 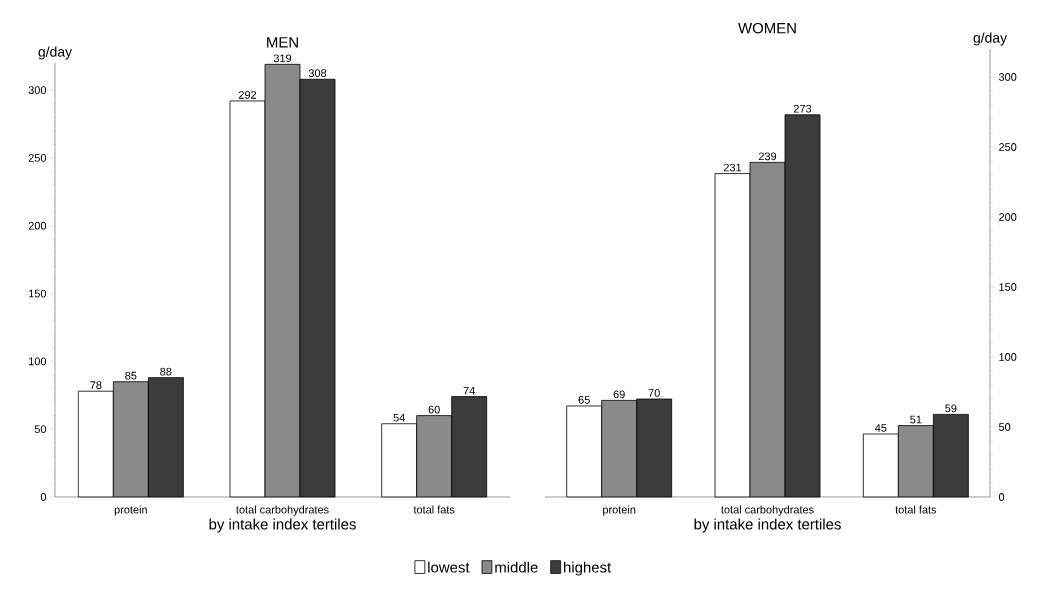 I want to click on data-label: 319, so click(x=282, y=58).